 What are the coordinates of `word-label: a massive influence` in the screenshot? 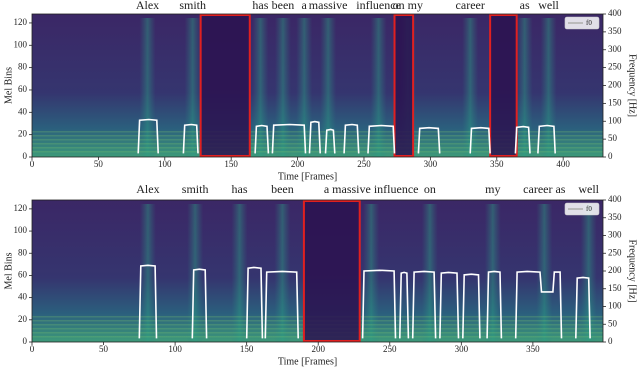 It's located at (371, 189).